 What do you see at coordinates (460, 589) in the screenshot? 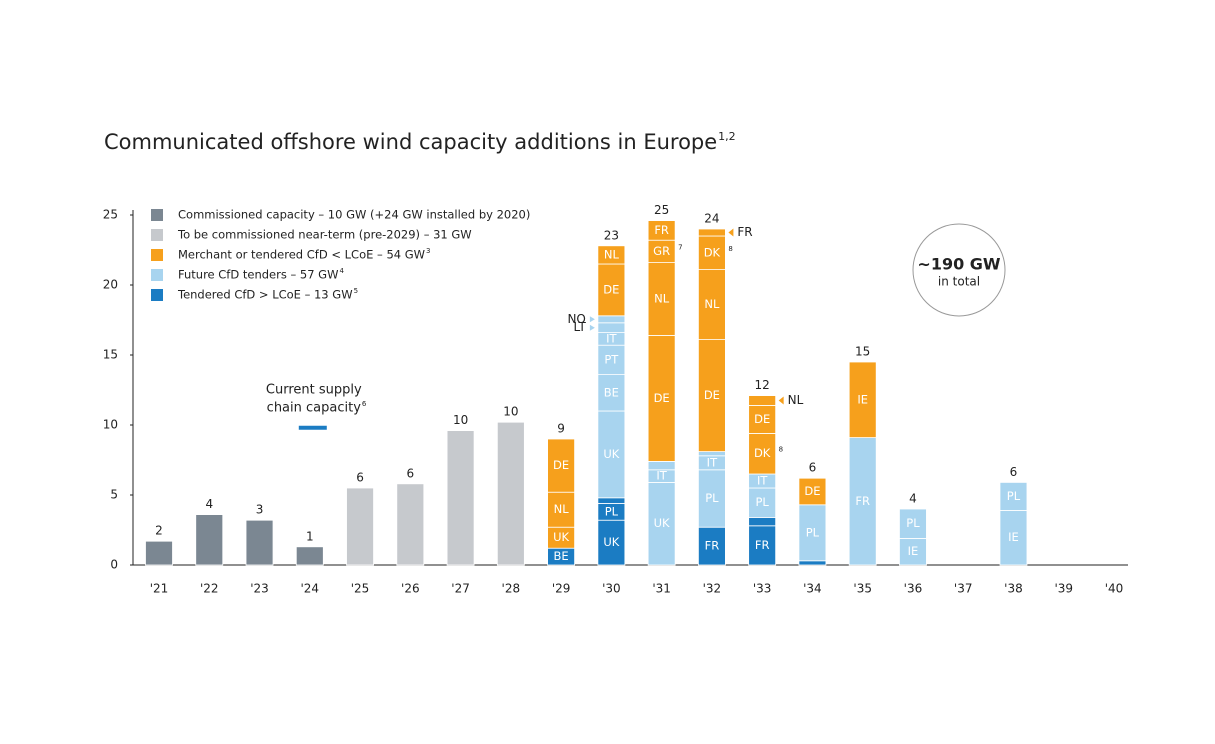
I see `x-tick-label: '27` at bounding box center [460, 589].